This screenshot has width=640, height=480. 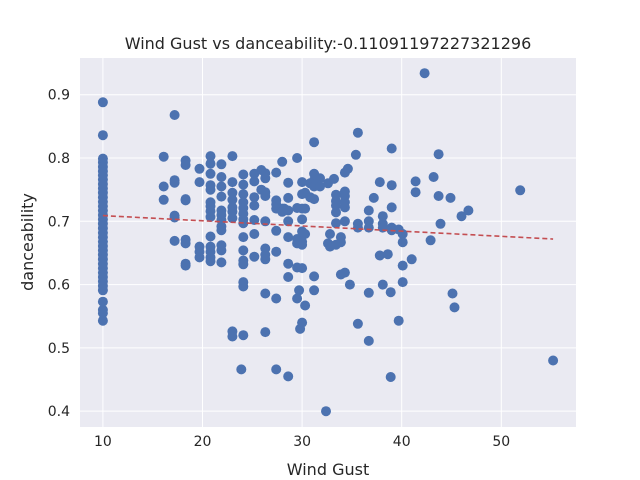 I want to click on x-tick-label: 40, so click(x=402, y=442).